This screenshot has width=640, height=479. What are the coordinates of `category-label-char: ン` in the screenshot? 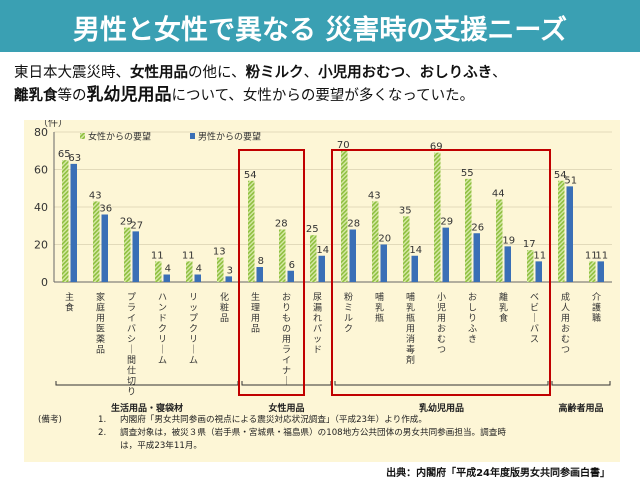 It's located at (162, 309).